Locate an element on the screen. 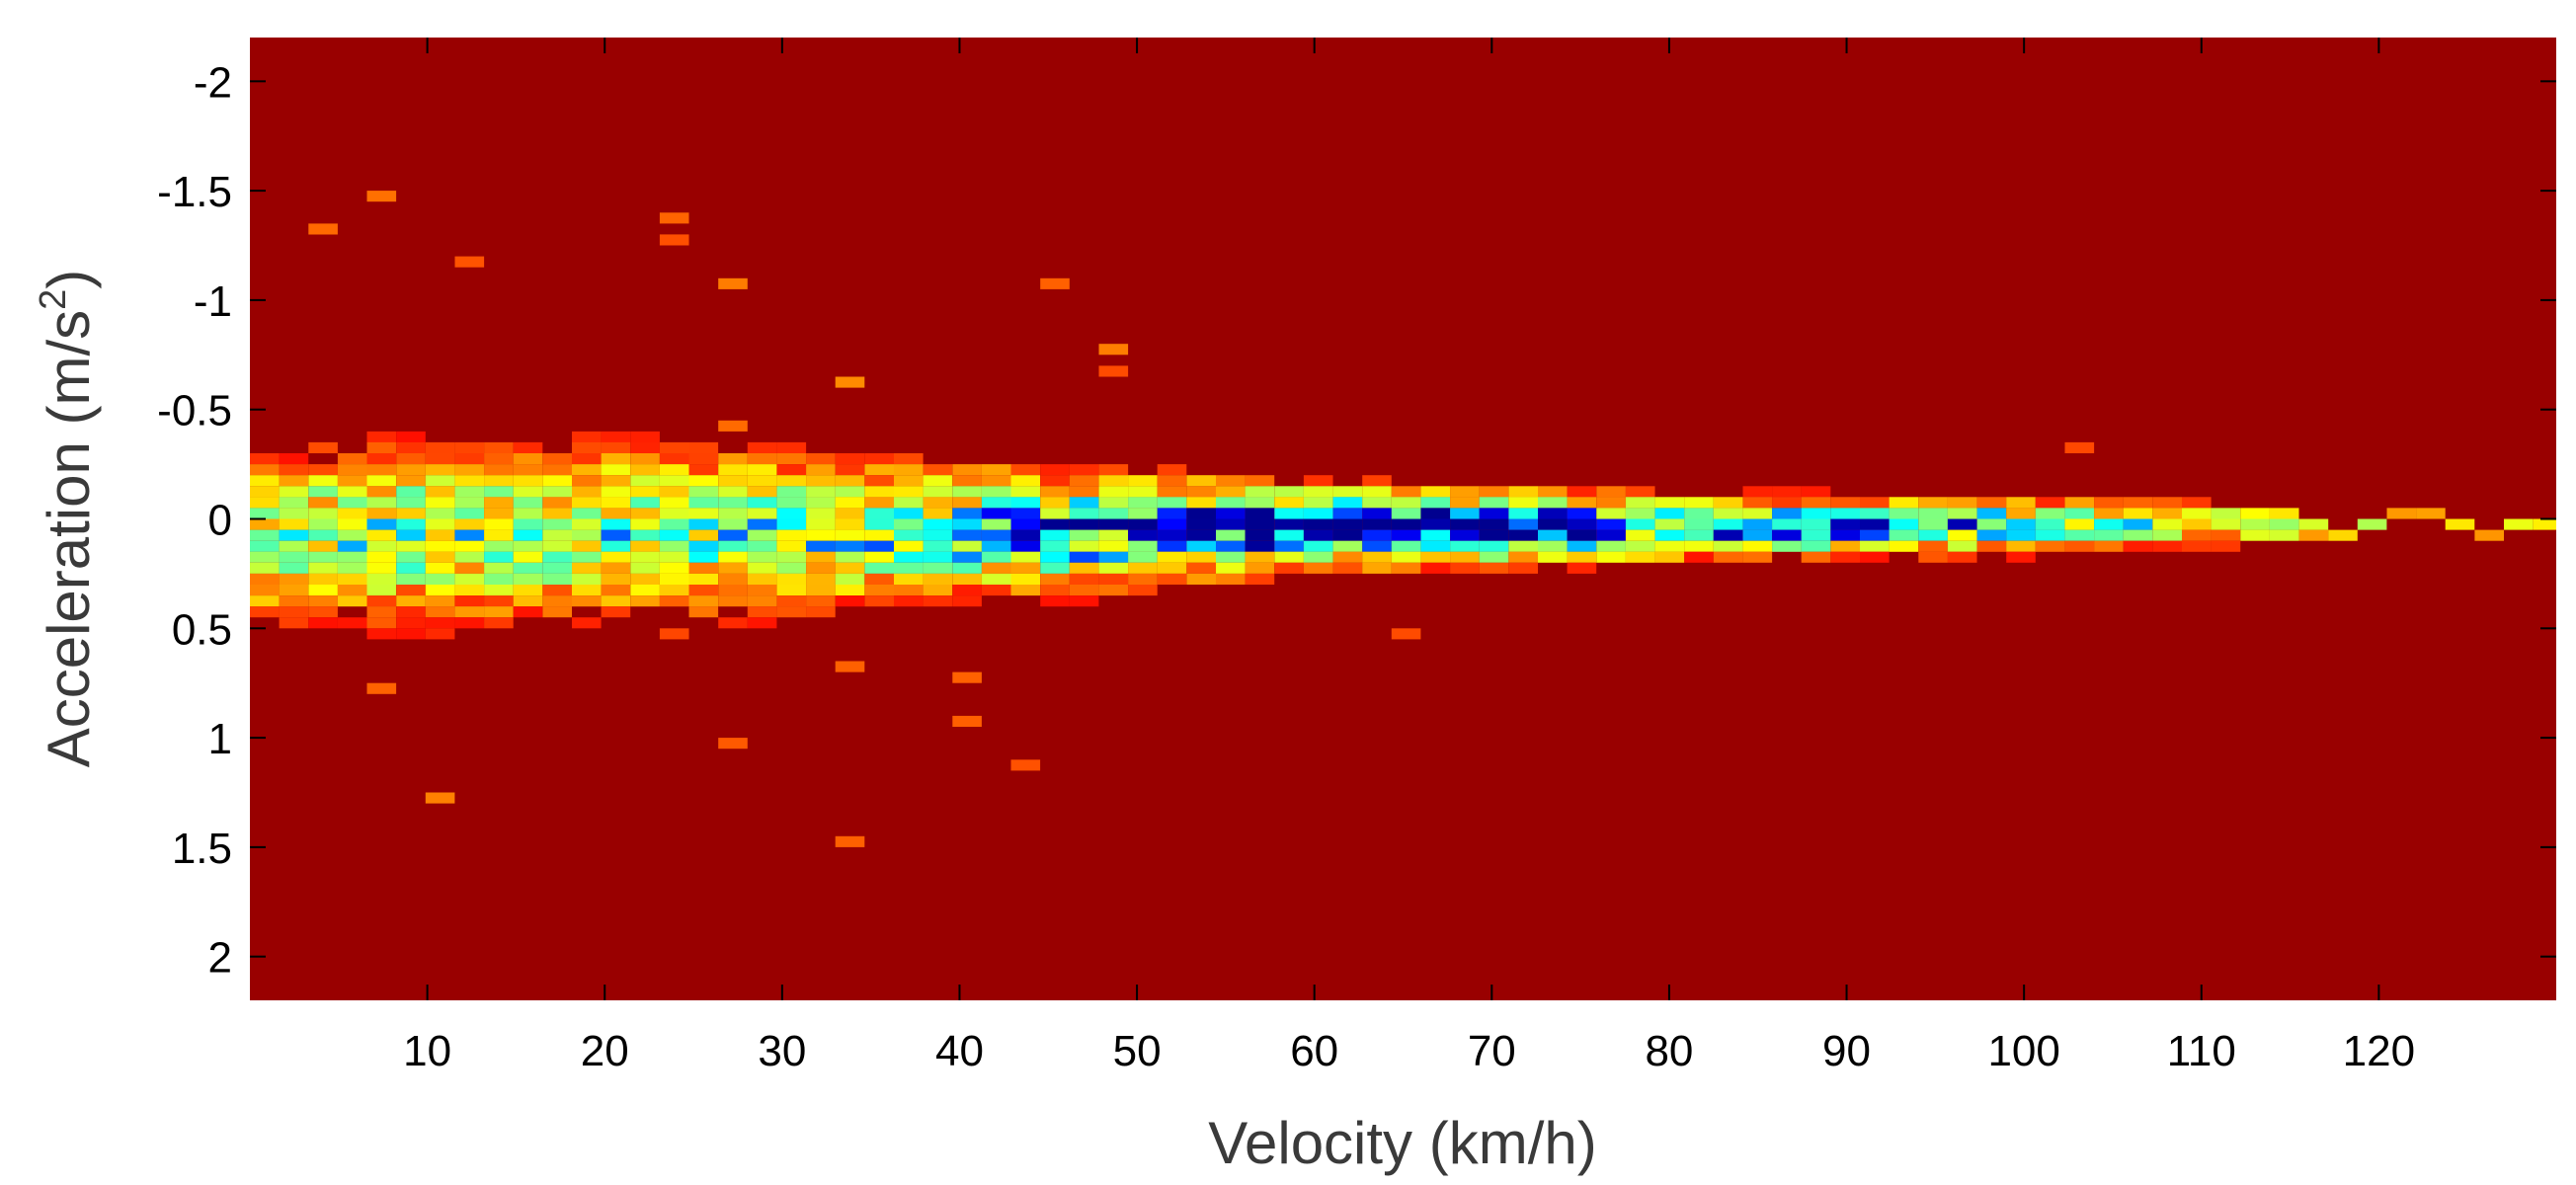 The image size is (2576, 1185). y-tick-label: 1.5 is located at coordinates (202, 849).